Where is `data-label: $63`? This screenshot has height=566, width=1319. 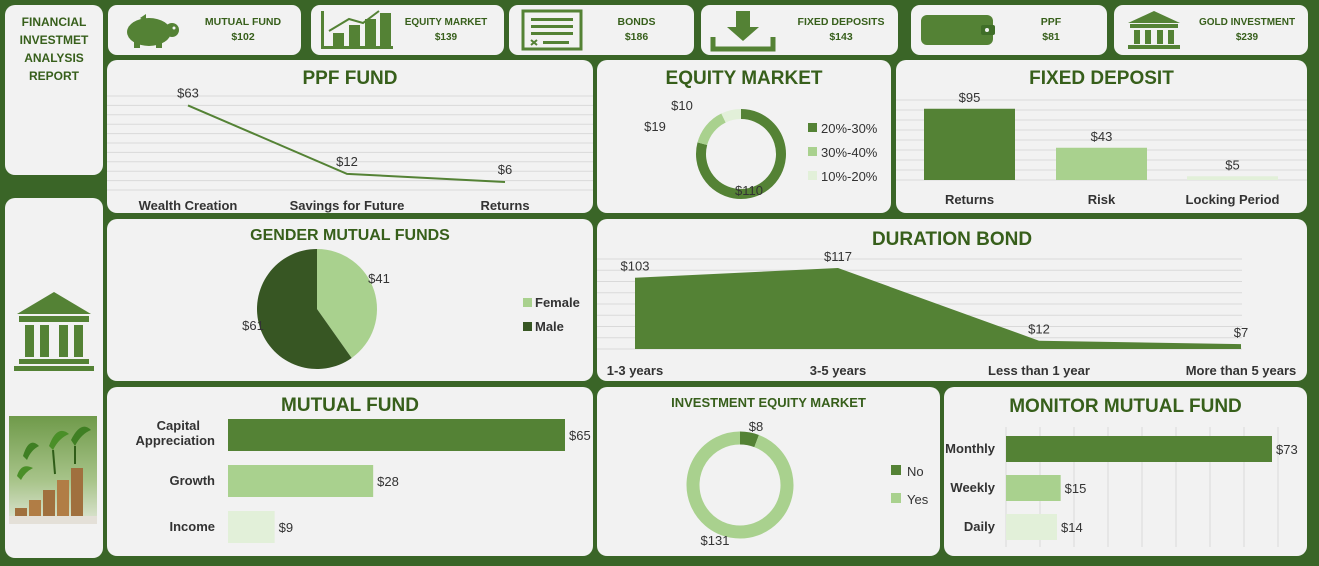
data-label: $63 is located at coordinates (188, 92).